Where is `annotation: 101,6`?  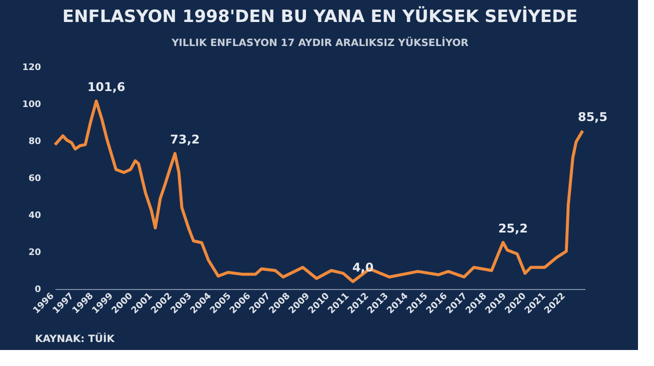
annotation: 101,6 is located at coordinates (106, 87).